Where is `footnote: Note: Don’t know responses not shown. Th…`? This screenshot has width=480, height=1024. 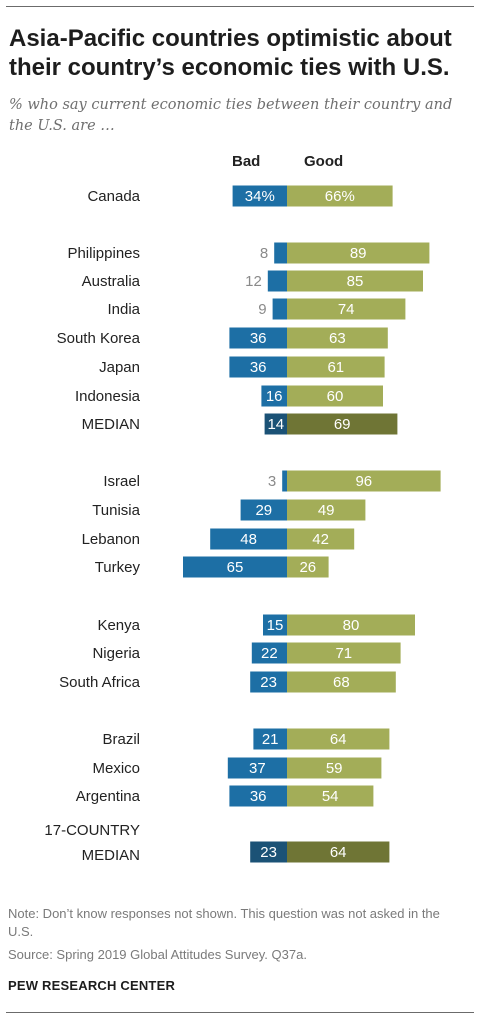
footnote: Note: Don’t know responses not shown. Th… is located at coordinates (224, 922).